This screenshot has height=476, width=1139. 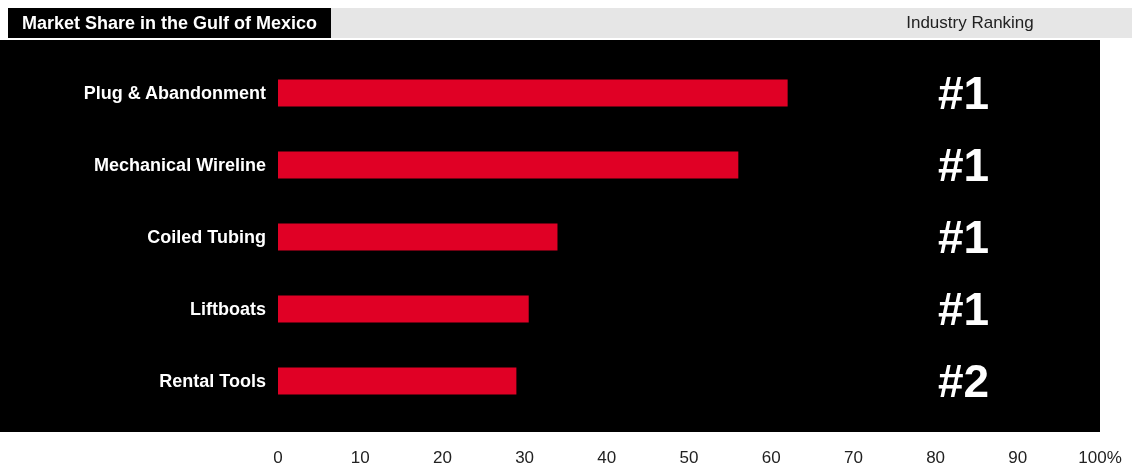 I want to click on chart-title: Market Share in the Gulf of Mexico, so click(x=170, y=23).